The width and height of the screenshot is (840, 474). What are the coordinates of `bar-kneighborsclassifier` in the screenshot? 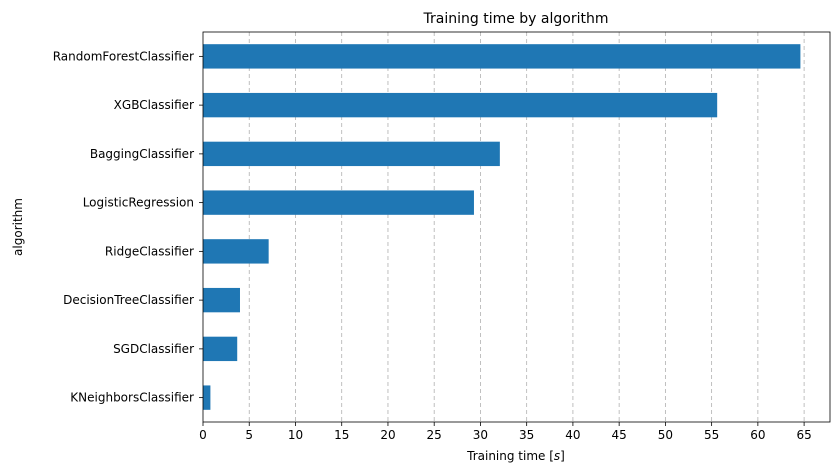 It's located at (207, 397).